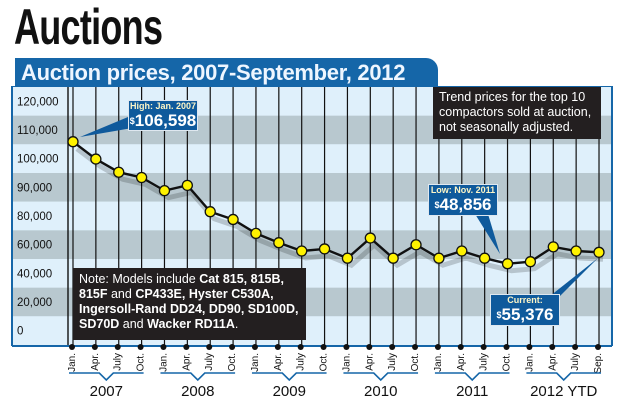 The width and height of the screenshot is (620, 400). Describe the element at coordinates (598, 363) in the screenshot. I see `x-tick-label: Sep.` at that location.